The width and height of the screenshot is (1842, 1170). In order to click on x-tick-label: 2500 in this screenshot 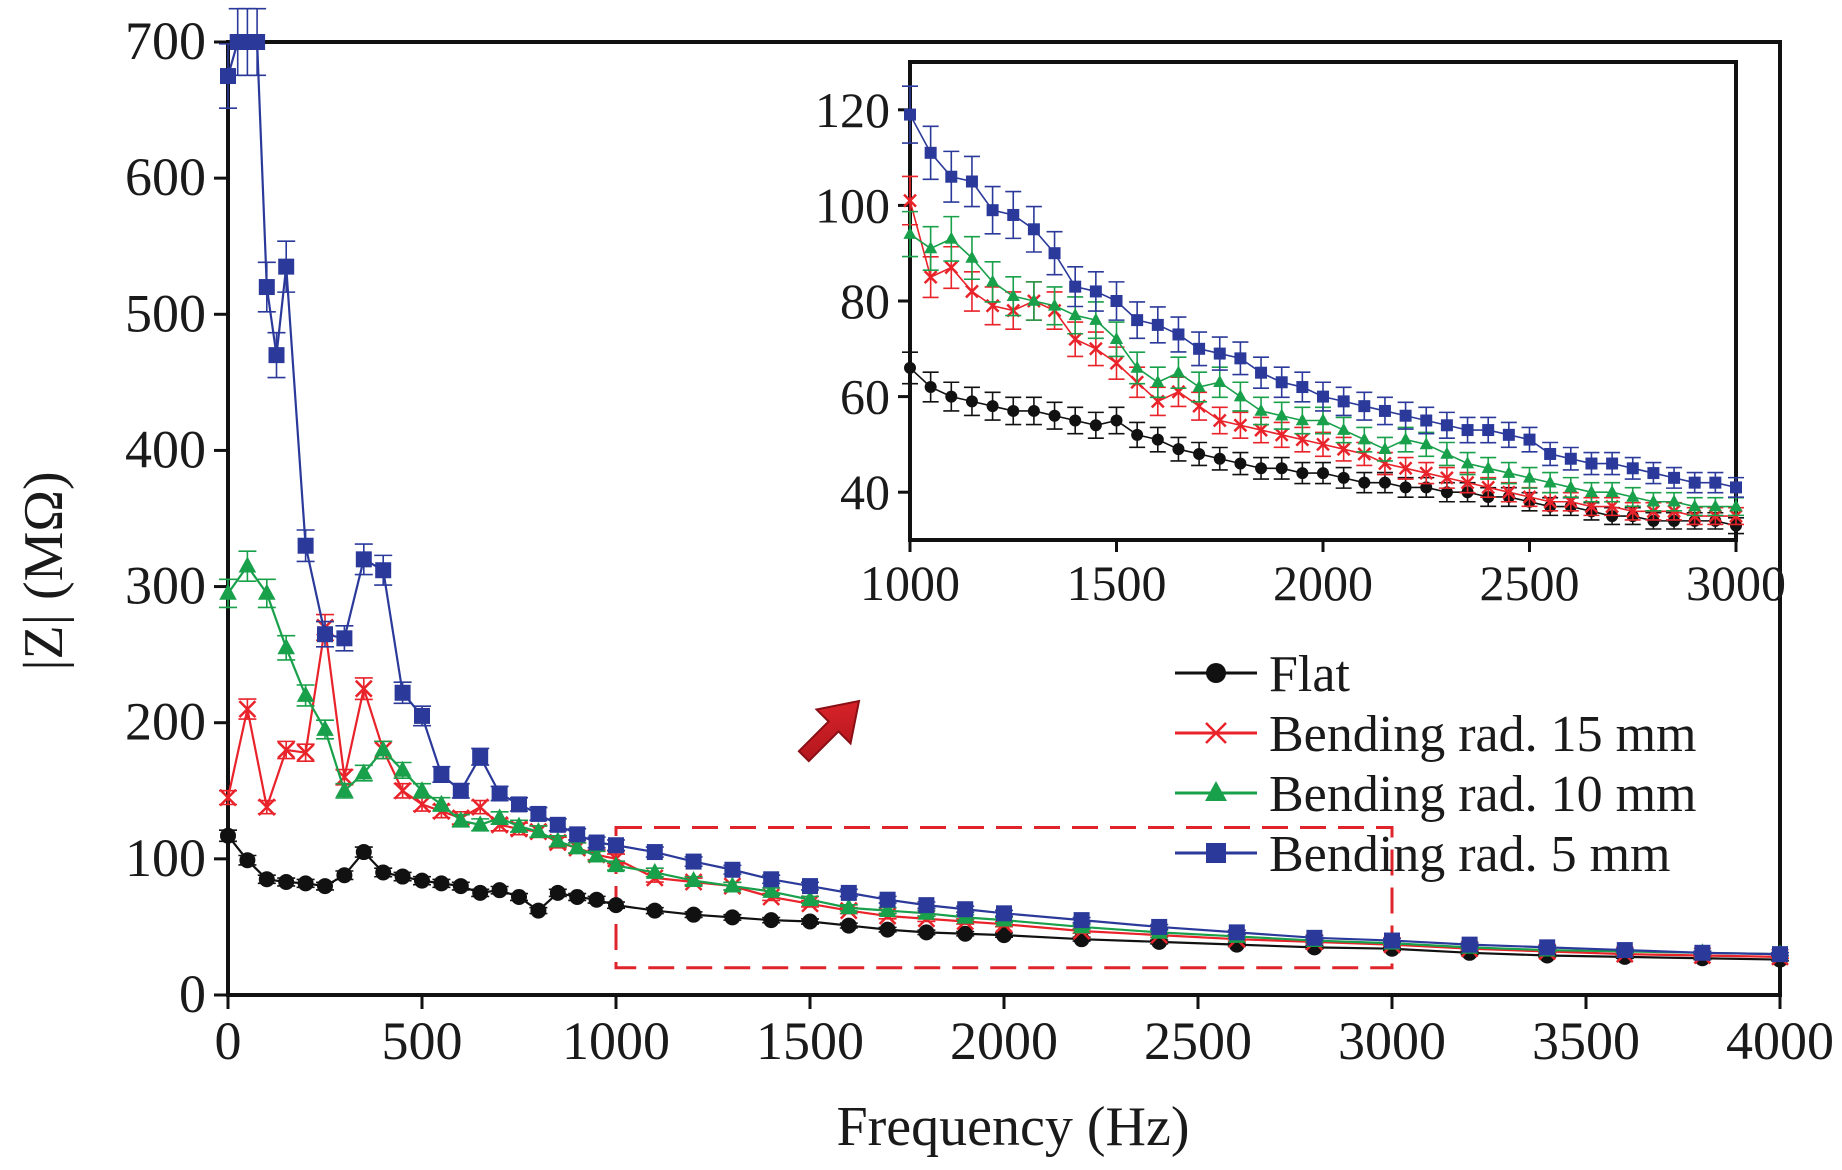, I will do `click(1198, 1041)`.